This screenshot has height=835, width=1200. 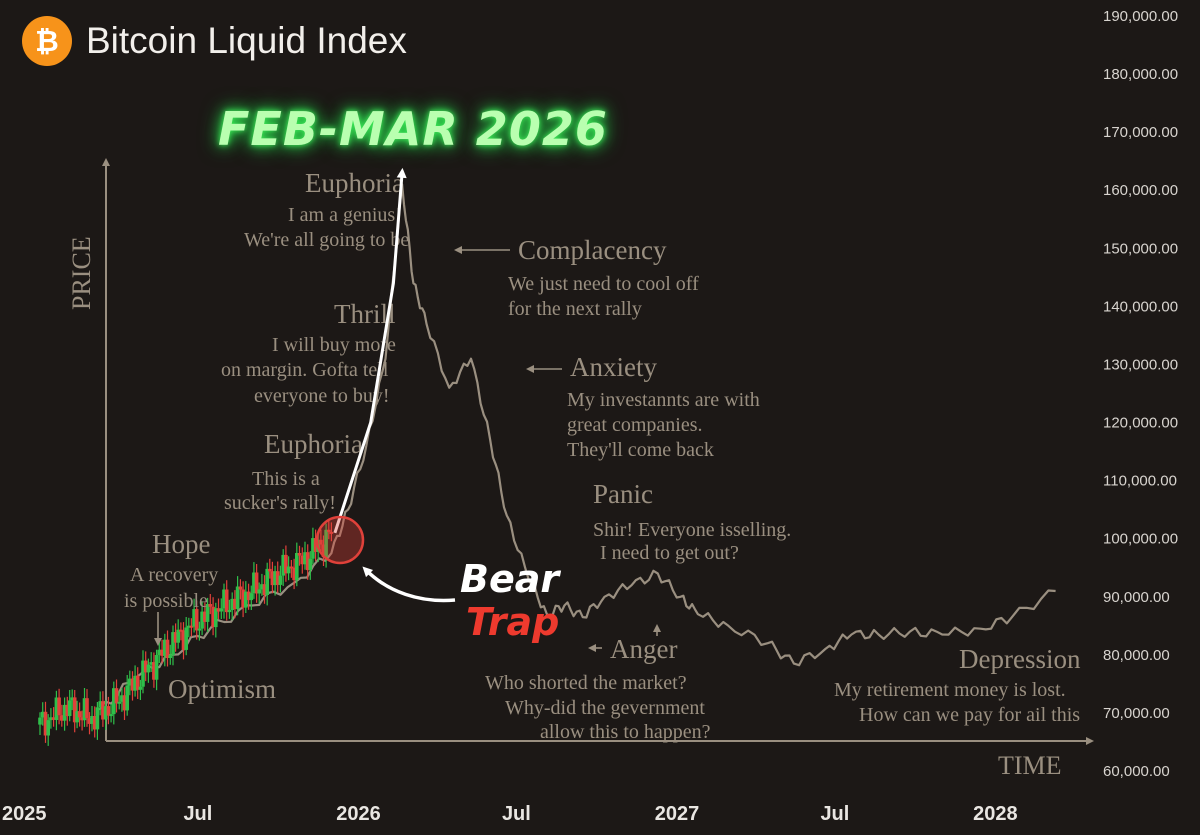 I want to click on callout-bear: Bear, so click(x=510, y=579).